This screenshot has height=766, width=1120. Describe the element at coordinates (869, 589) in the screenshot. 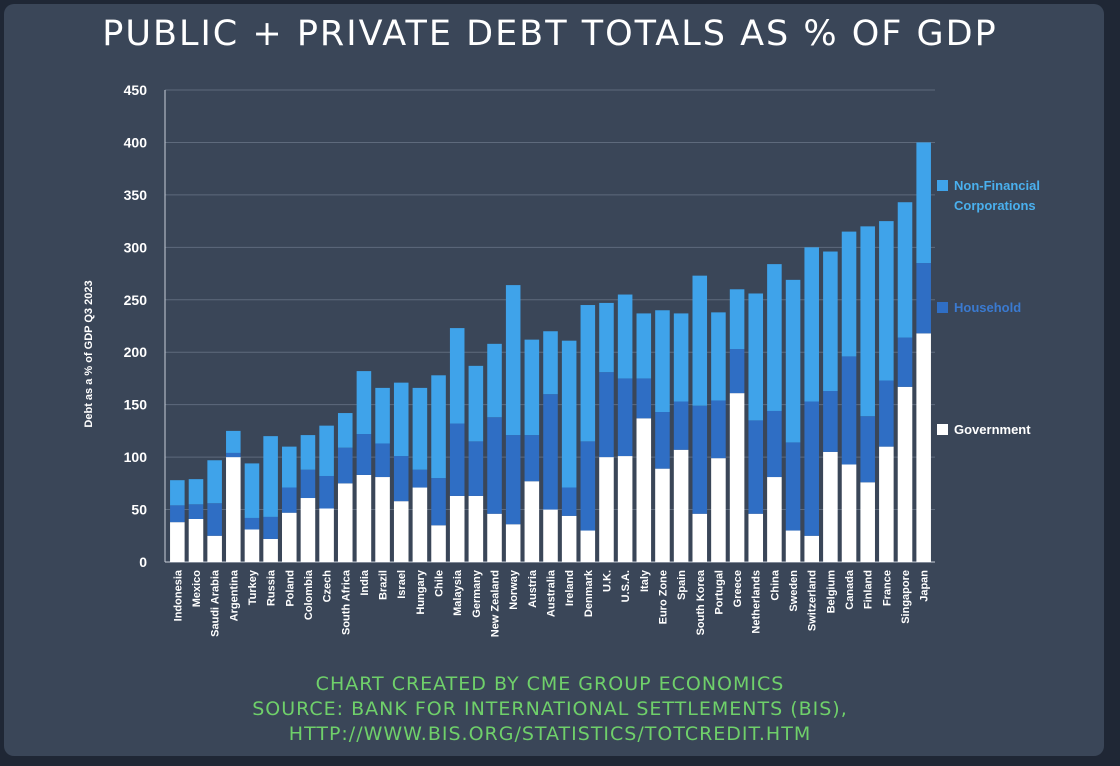

I see `x-tick-label: Finland` at that location.